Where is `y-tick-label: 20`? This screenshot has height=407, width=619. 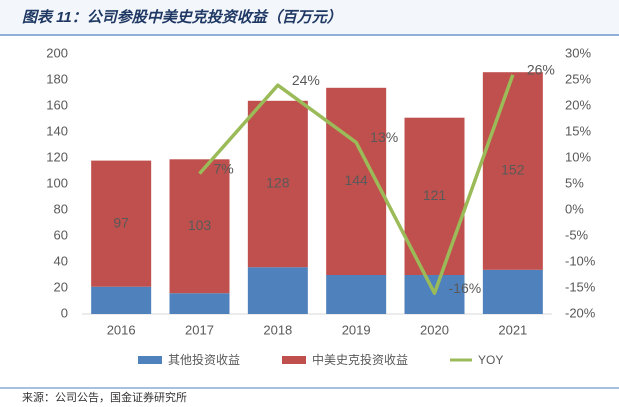 y-tick-label: 20 is located at coordinates (61, 286).